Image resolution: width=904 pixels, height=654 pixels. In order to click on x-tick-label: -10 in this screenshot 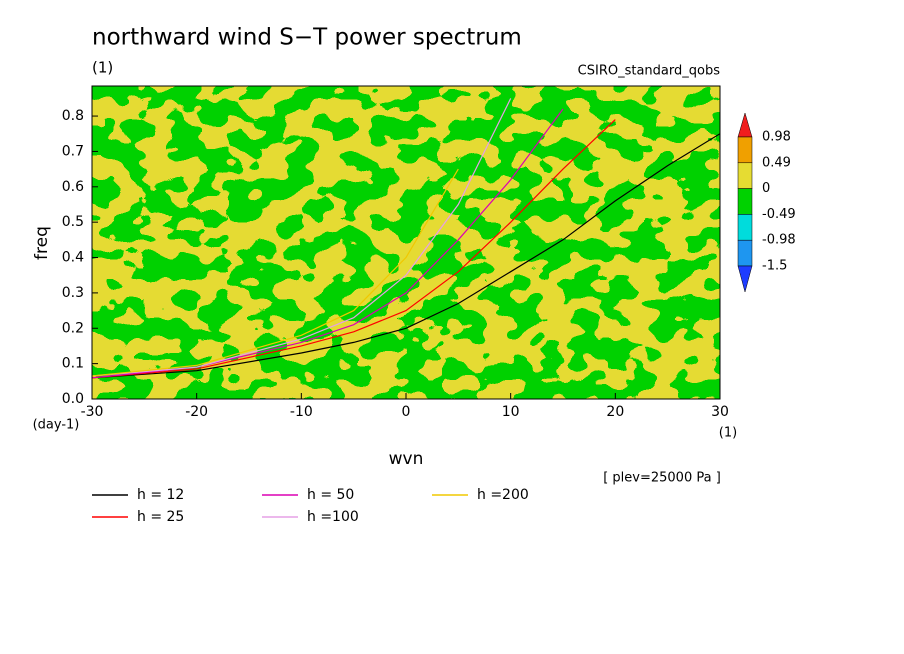, I will do `click(301, 412)`.